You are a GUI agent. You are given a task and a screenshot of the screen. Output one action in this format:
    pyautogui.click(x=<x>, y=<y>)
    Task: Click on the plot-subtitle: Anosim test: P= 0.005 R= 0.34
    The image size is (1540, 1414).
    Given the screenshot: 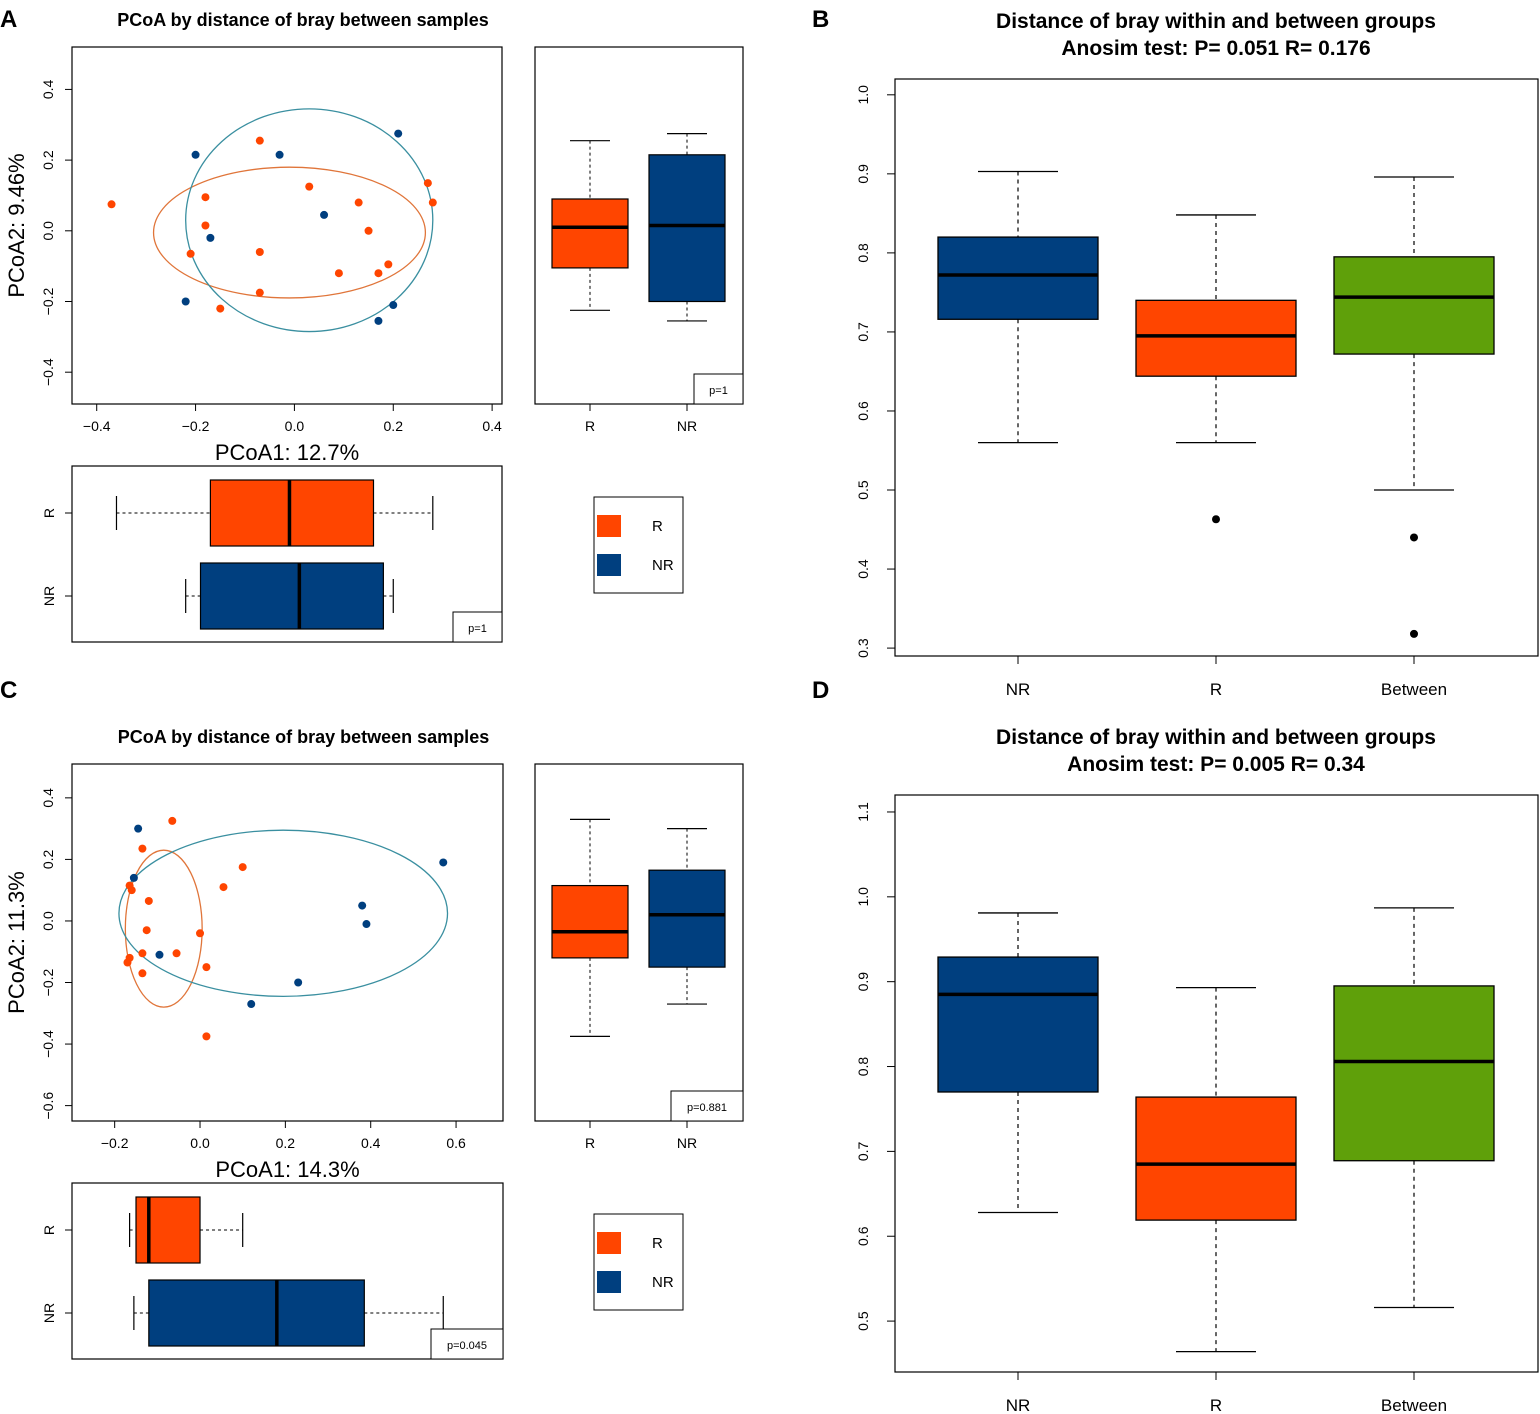 What is the action you would take?
    pyautogui.click(x=1216, y=764)
    